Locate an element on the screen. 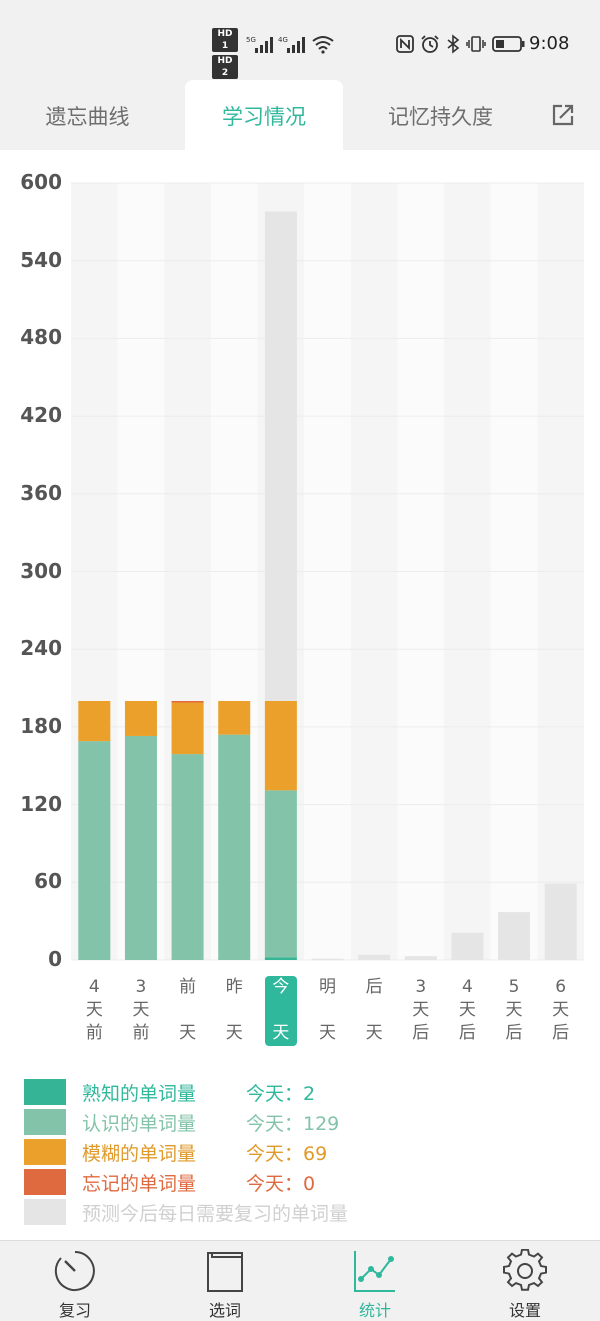 This screenshot has height=1321, width=600. hd-indicator: HD 1 HD 2 is located at coordinates (227, 53).